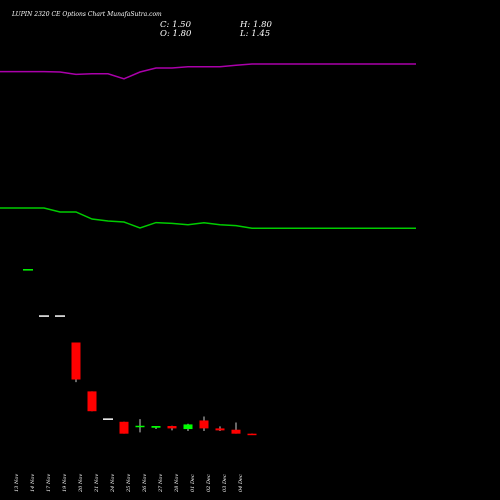 The width and height of the screenshot is (500, 500). What do you see at coordinates (81, 483) in the screenshot?
I see `x-tick-label: 20 Nov` at bounding box center [81, 483].